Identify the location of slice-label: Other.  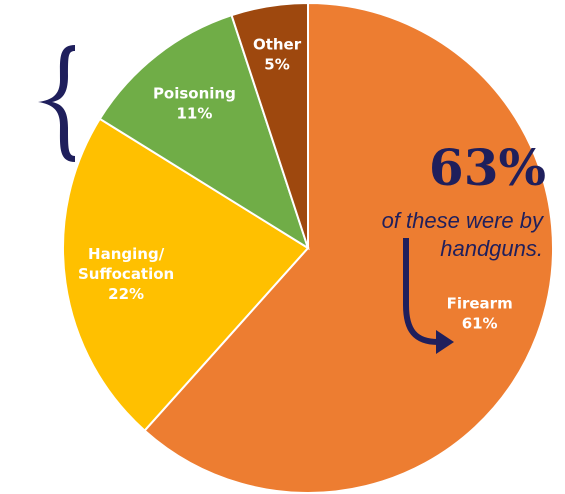
(277, 44).